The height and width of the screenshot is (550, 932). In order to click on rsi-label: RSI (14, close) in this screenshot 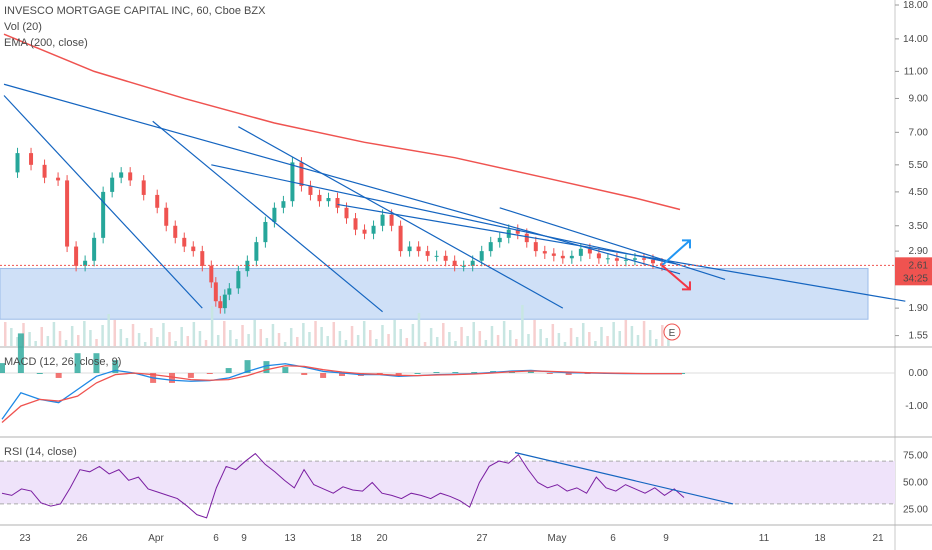, I will do `click(40, 452)`.